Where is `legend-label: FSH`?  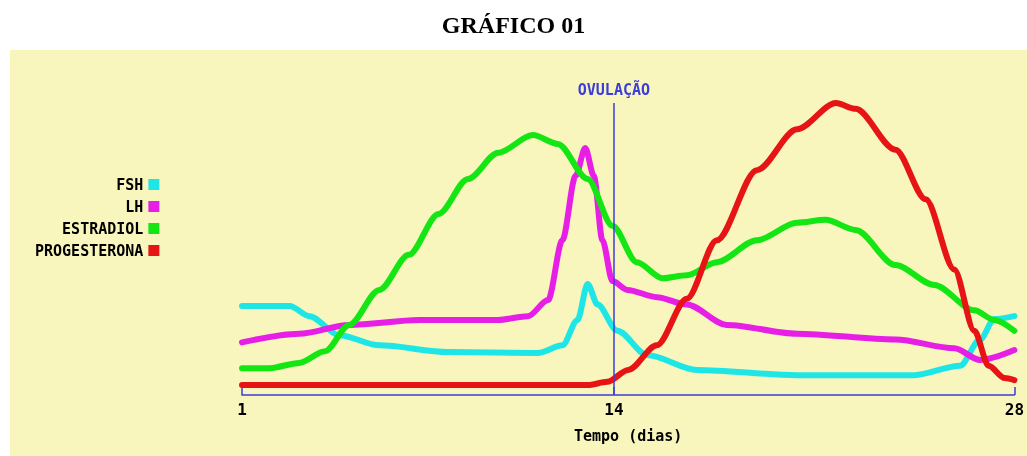
legend-label: FSH is located at coordinates (130, 184).